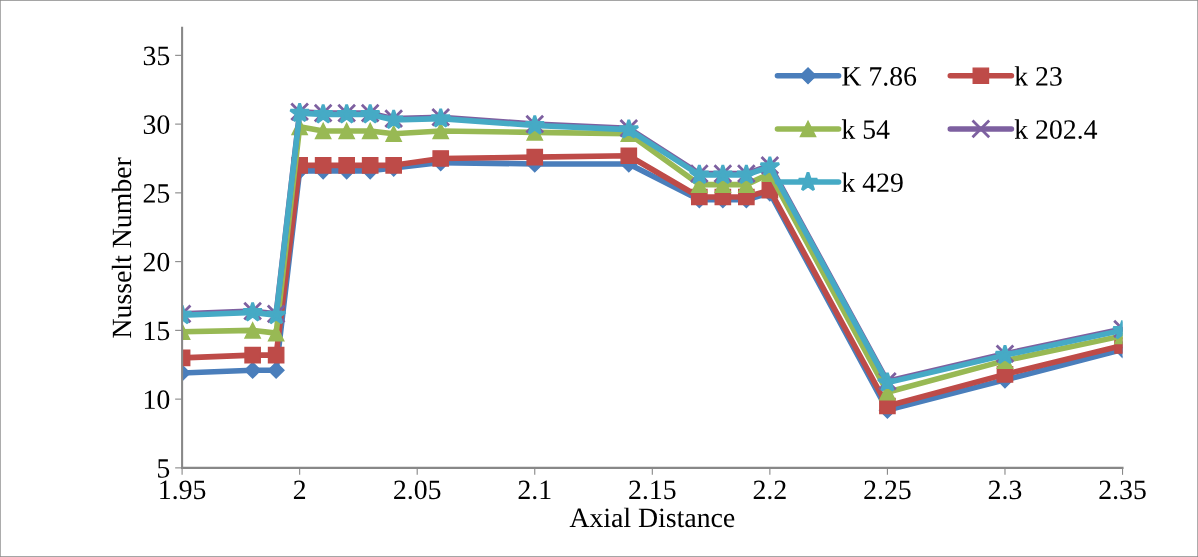  I want to click on x-tick-label: 2.3, so click(1005, 490).